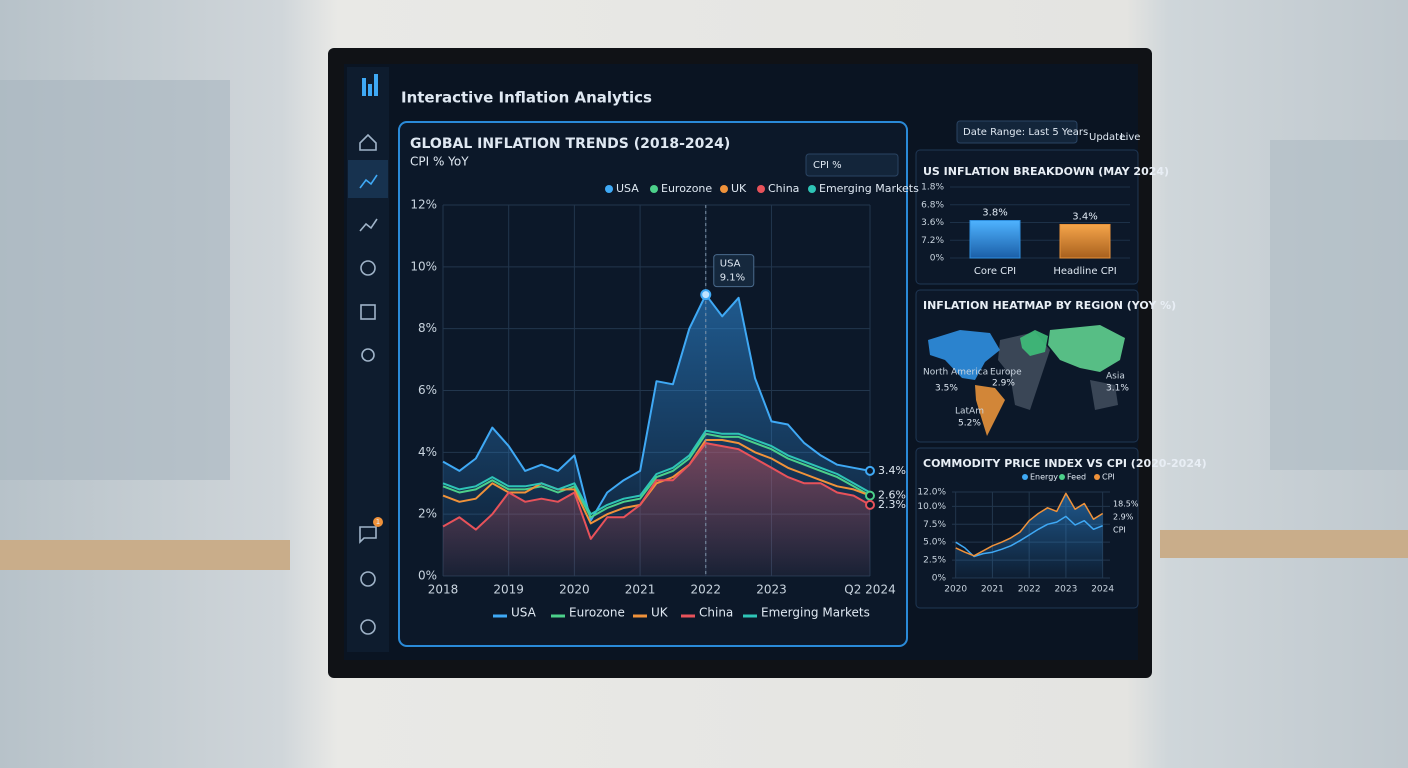 This screenshot has height=768, width=1408. Describe the element at coordinates (570, 144) in the screenshot. I see `main-chart-title: GLOBAL INFLATION TRENDS (2018-2024)` at that location.